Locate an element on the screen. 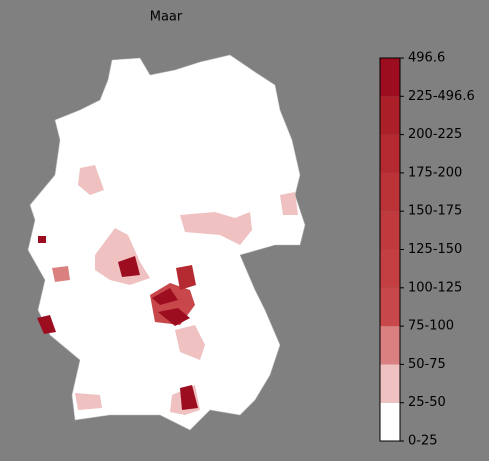  colorbar-label: 175-200 is located at coordinates (435, 172).